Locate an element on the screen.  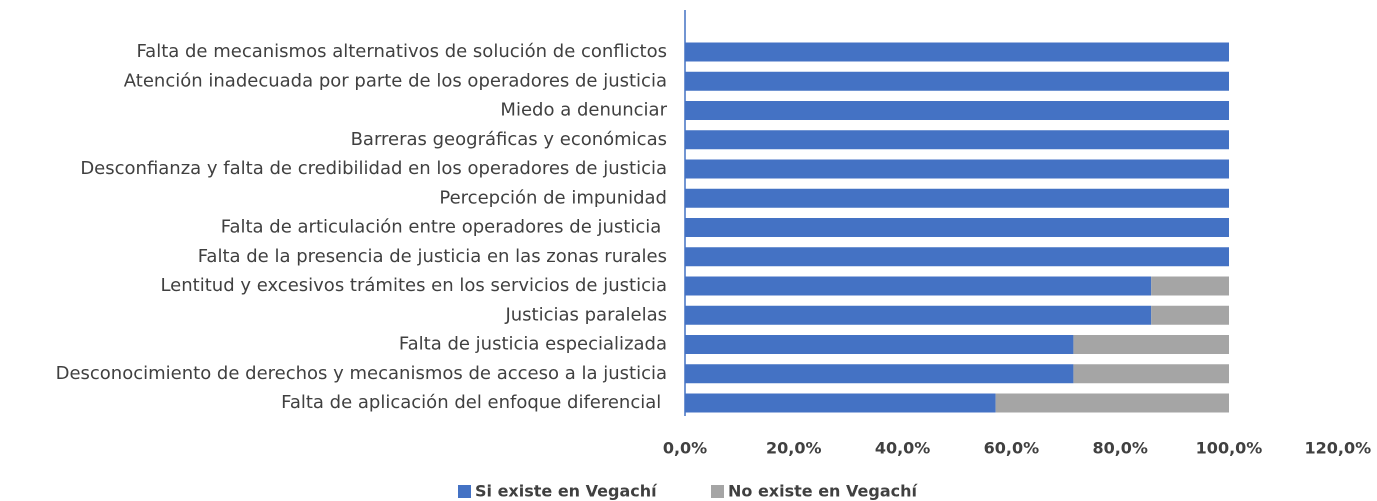
x-tick-label: 100,0% is located at coordinates (1229, 448).